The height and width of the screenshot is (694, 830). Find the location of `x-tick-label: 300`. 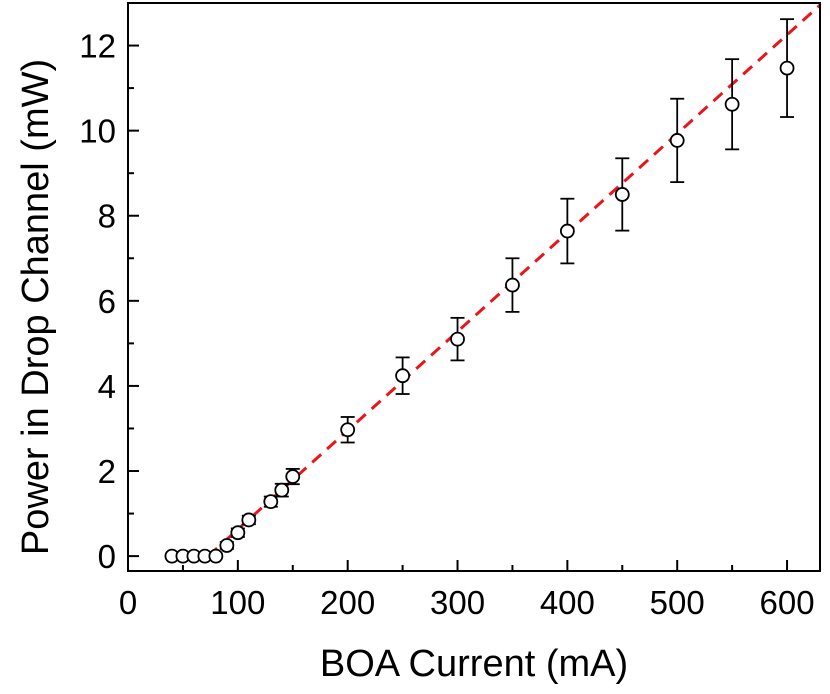

x-tick-label: 300 is located at coordinates (457, 602).